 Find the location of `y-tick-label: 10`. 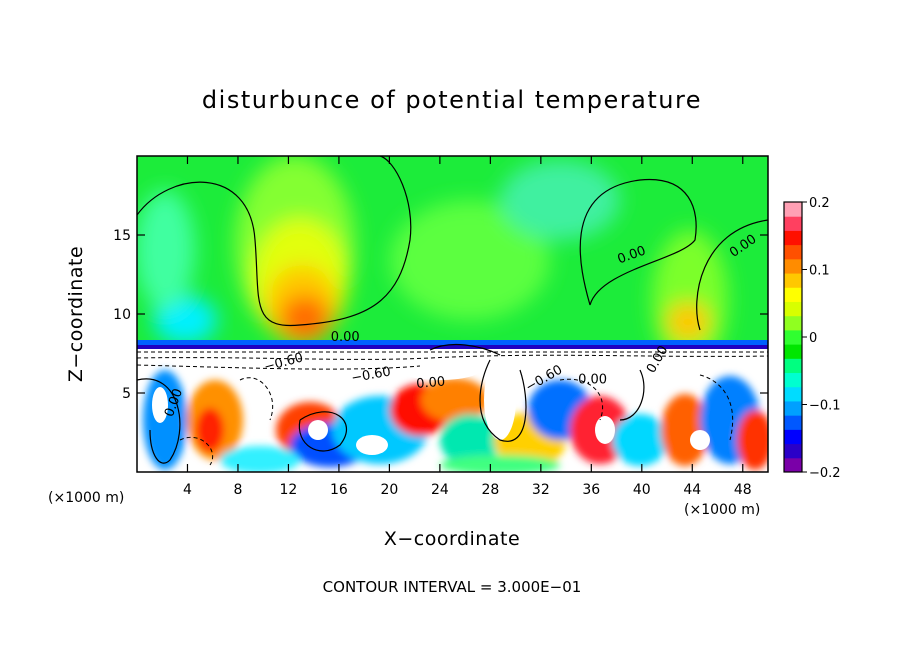

y-tick-label: 10 is located at coordinates (122, 315).